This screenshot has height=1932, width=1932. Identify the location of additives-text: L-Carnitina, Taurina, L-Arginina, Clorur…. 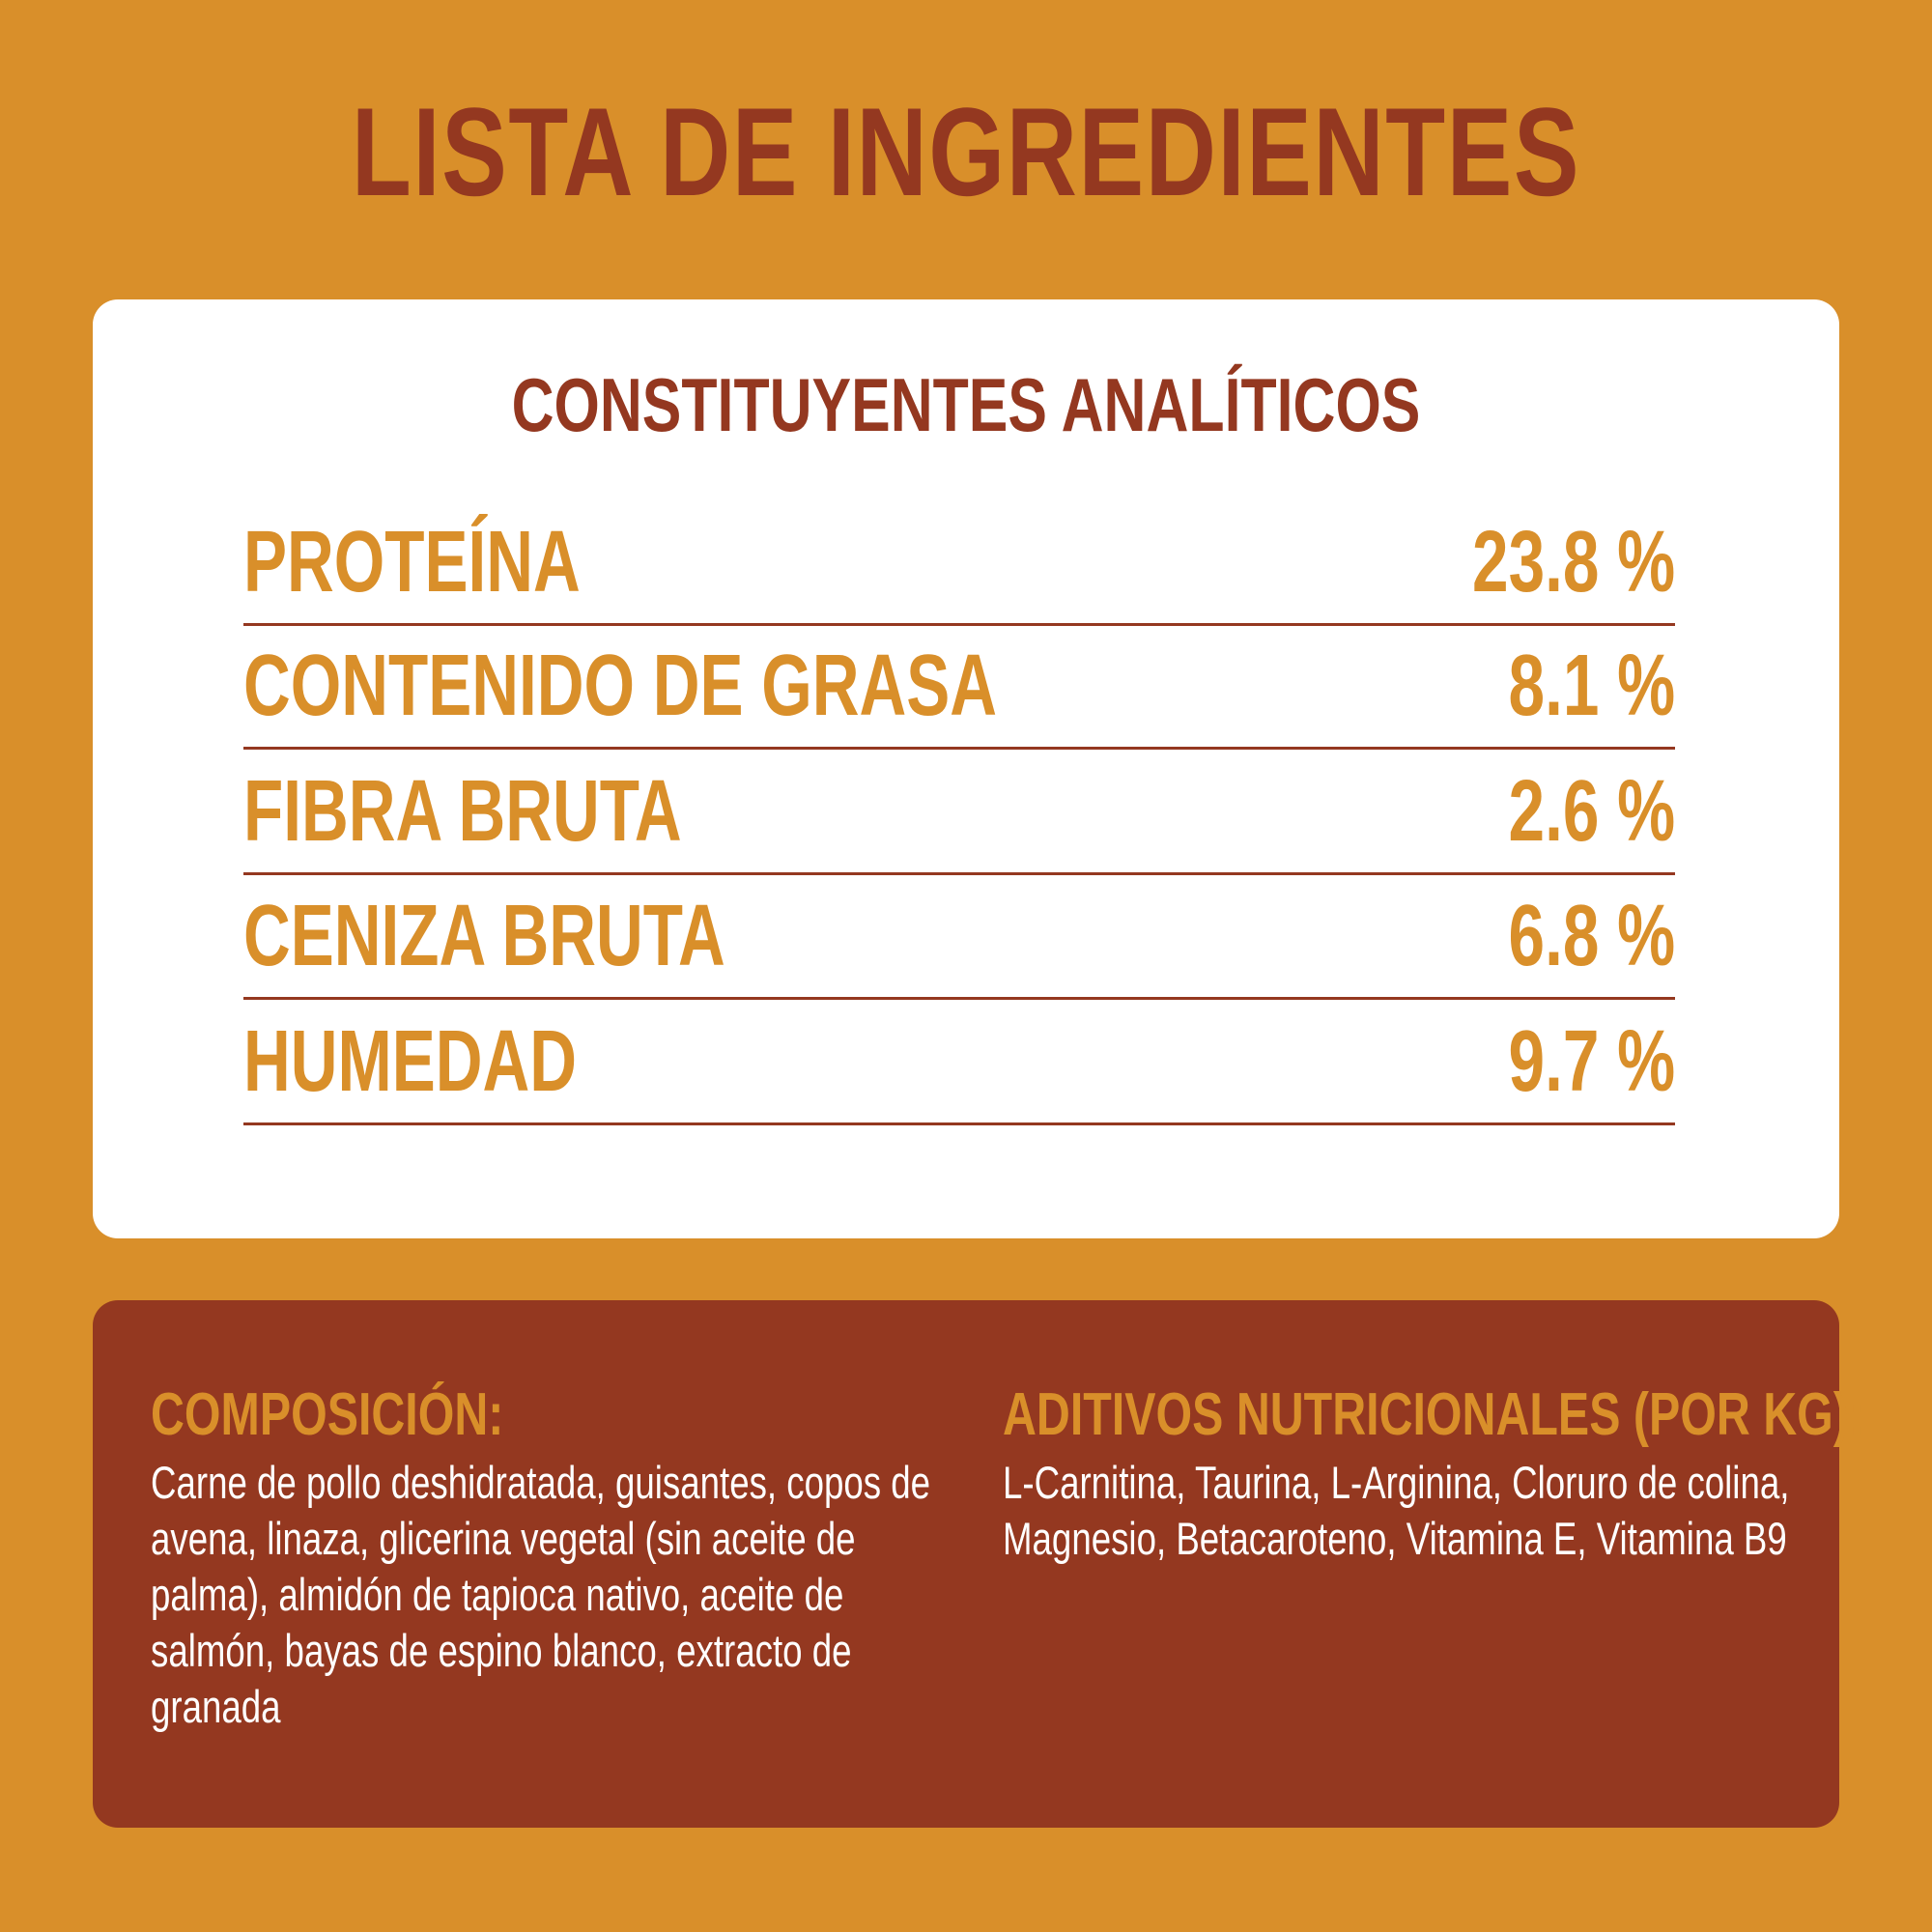
(1396, 1510).